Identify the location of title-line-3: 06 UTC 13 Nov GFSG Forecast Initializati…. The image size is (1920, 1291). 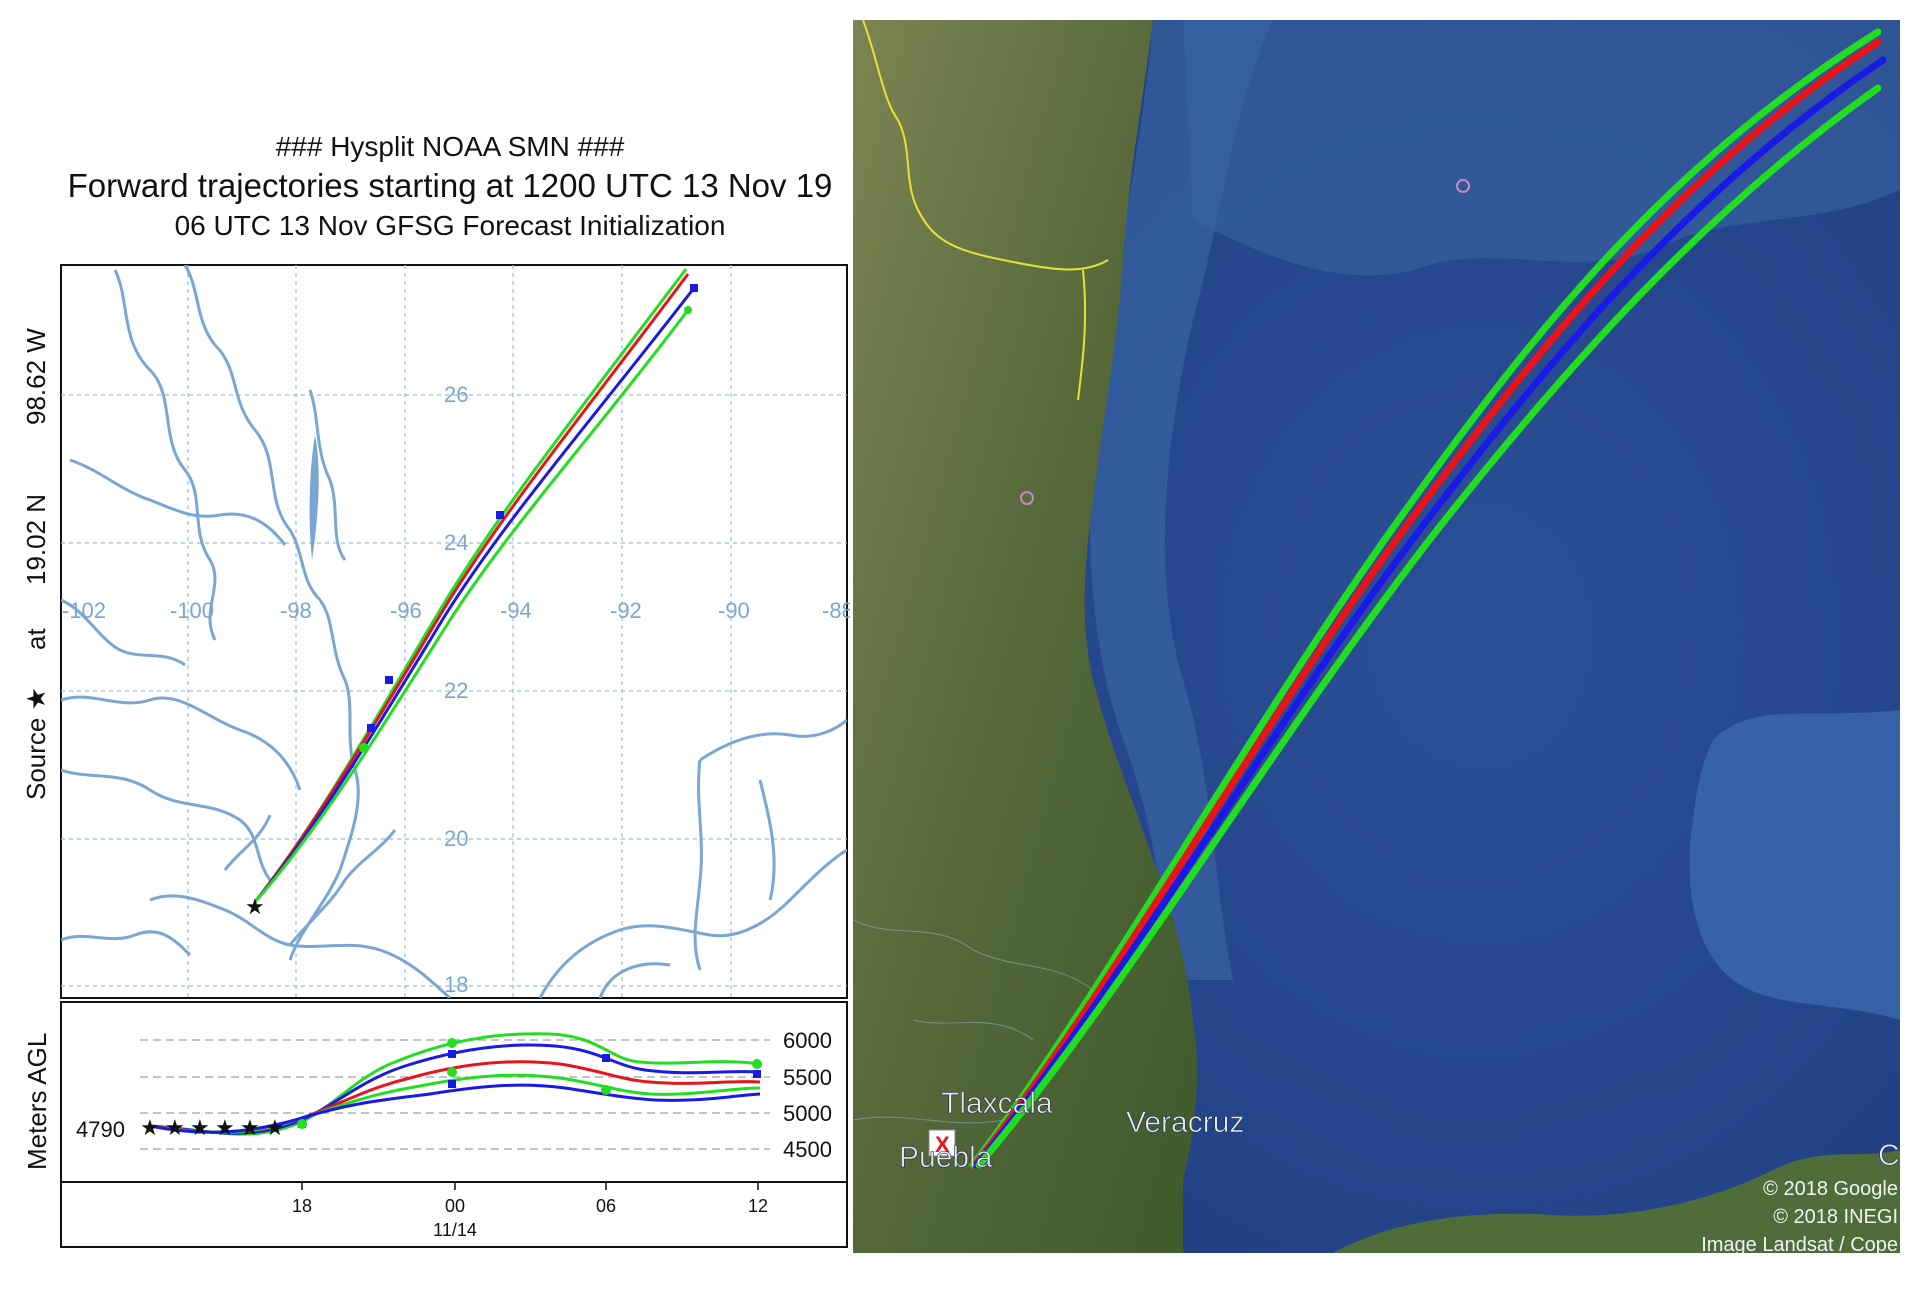
(450, 225).